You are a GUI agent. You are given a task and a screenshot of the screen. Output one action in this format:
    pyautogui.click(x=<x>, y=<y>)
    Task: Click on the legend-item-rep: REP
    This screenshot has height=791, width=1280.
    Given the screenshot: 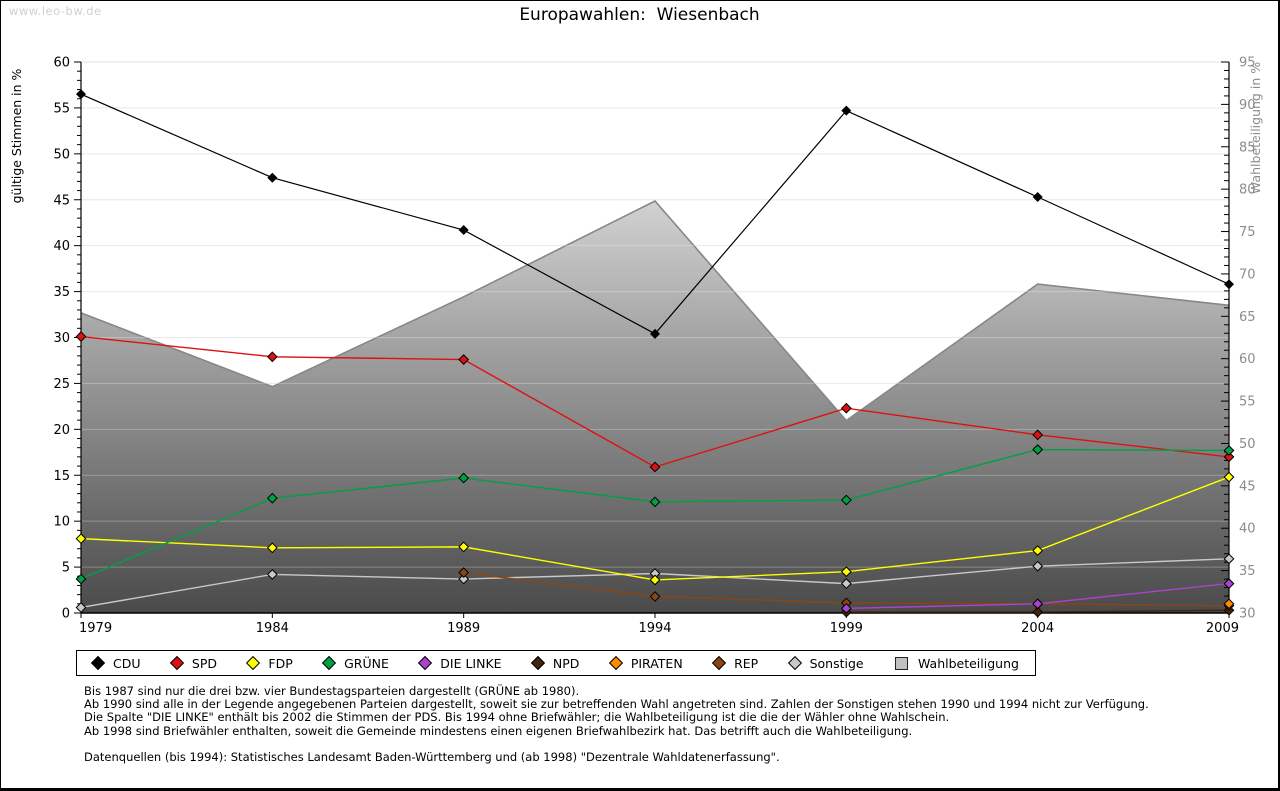 What is the action you would take?
    pyautogui.click(x=735, y=663)
    